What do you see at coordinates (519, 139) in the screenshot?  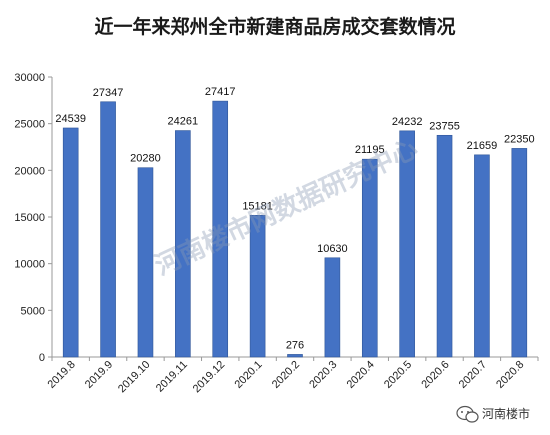 I see `data-label: 22350` at bounding box center [519, 139].